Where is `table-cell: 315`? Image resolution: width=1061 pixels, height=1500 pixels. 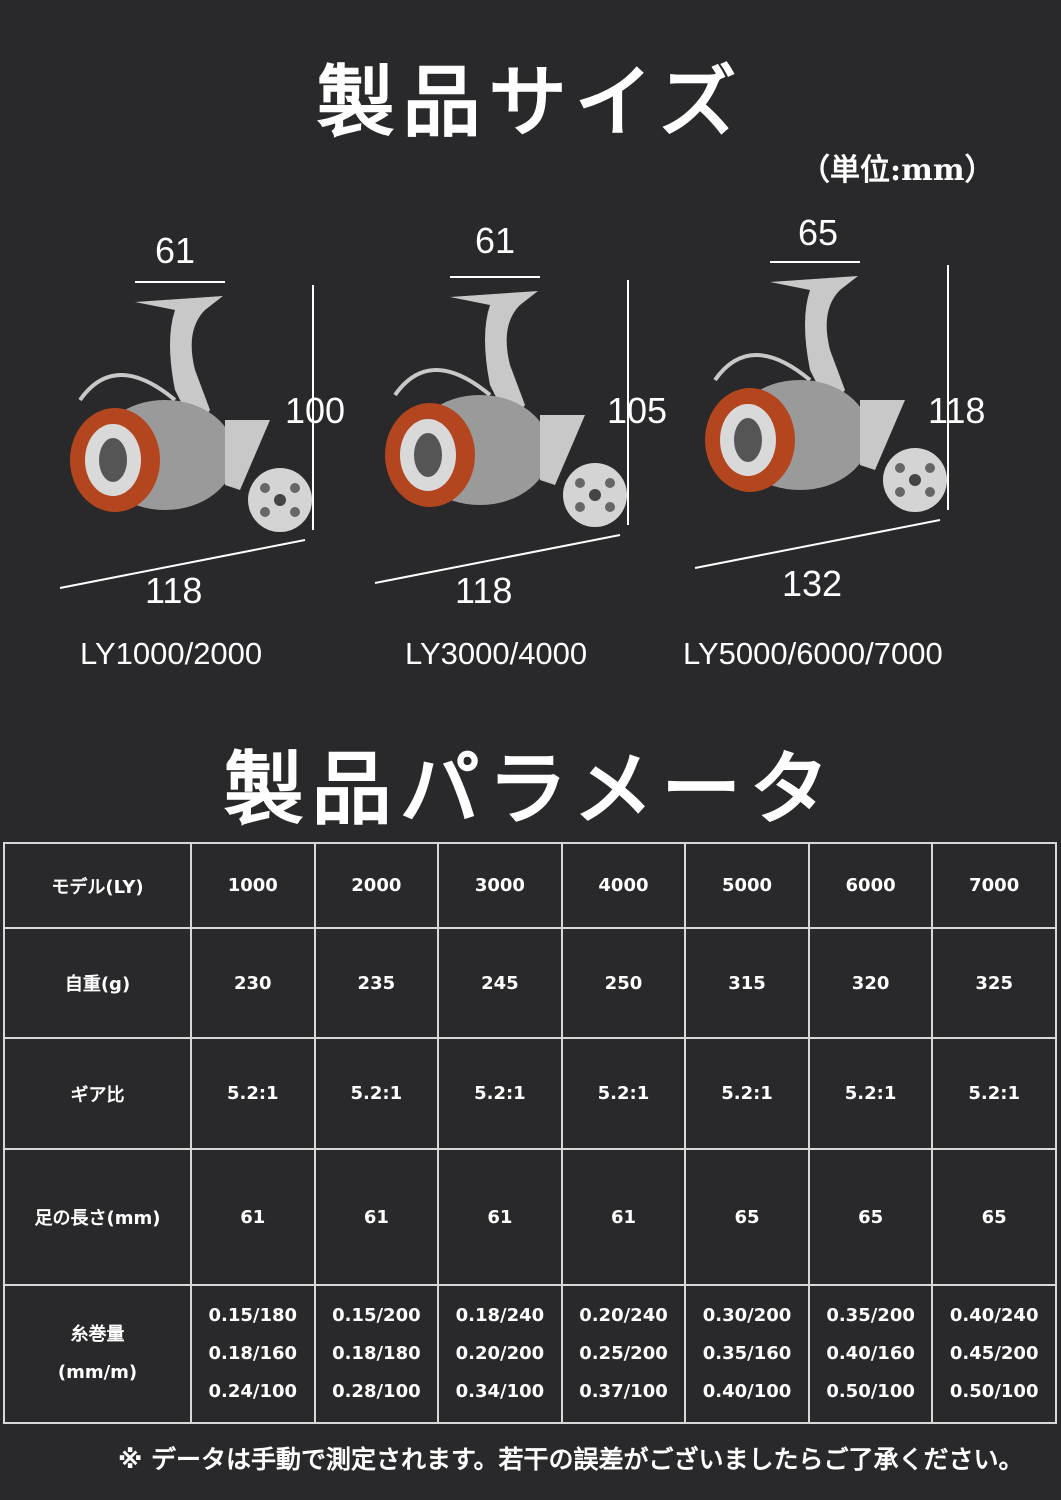
table-cell: 315 is located at coordinates (747, 983).